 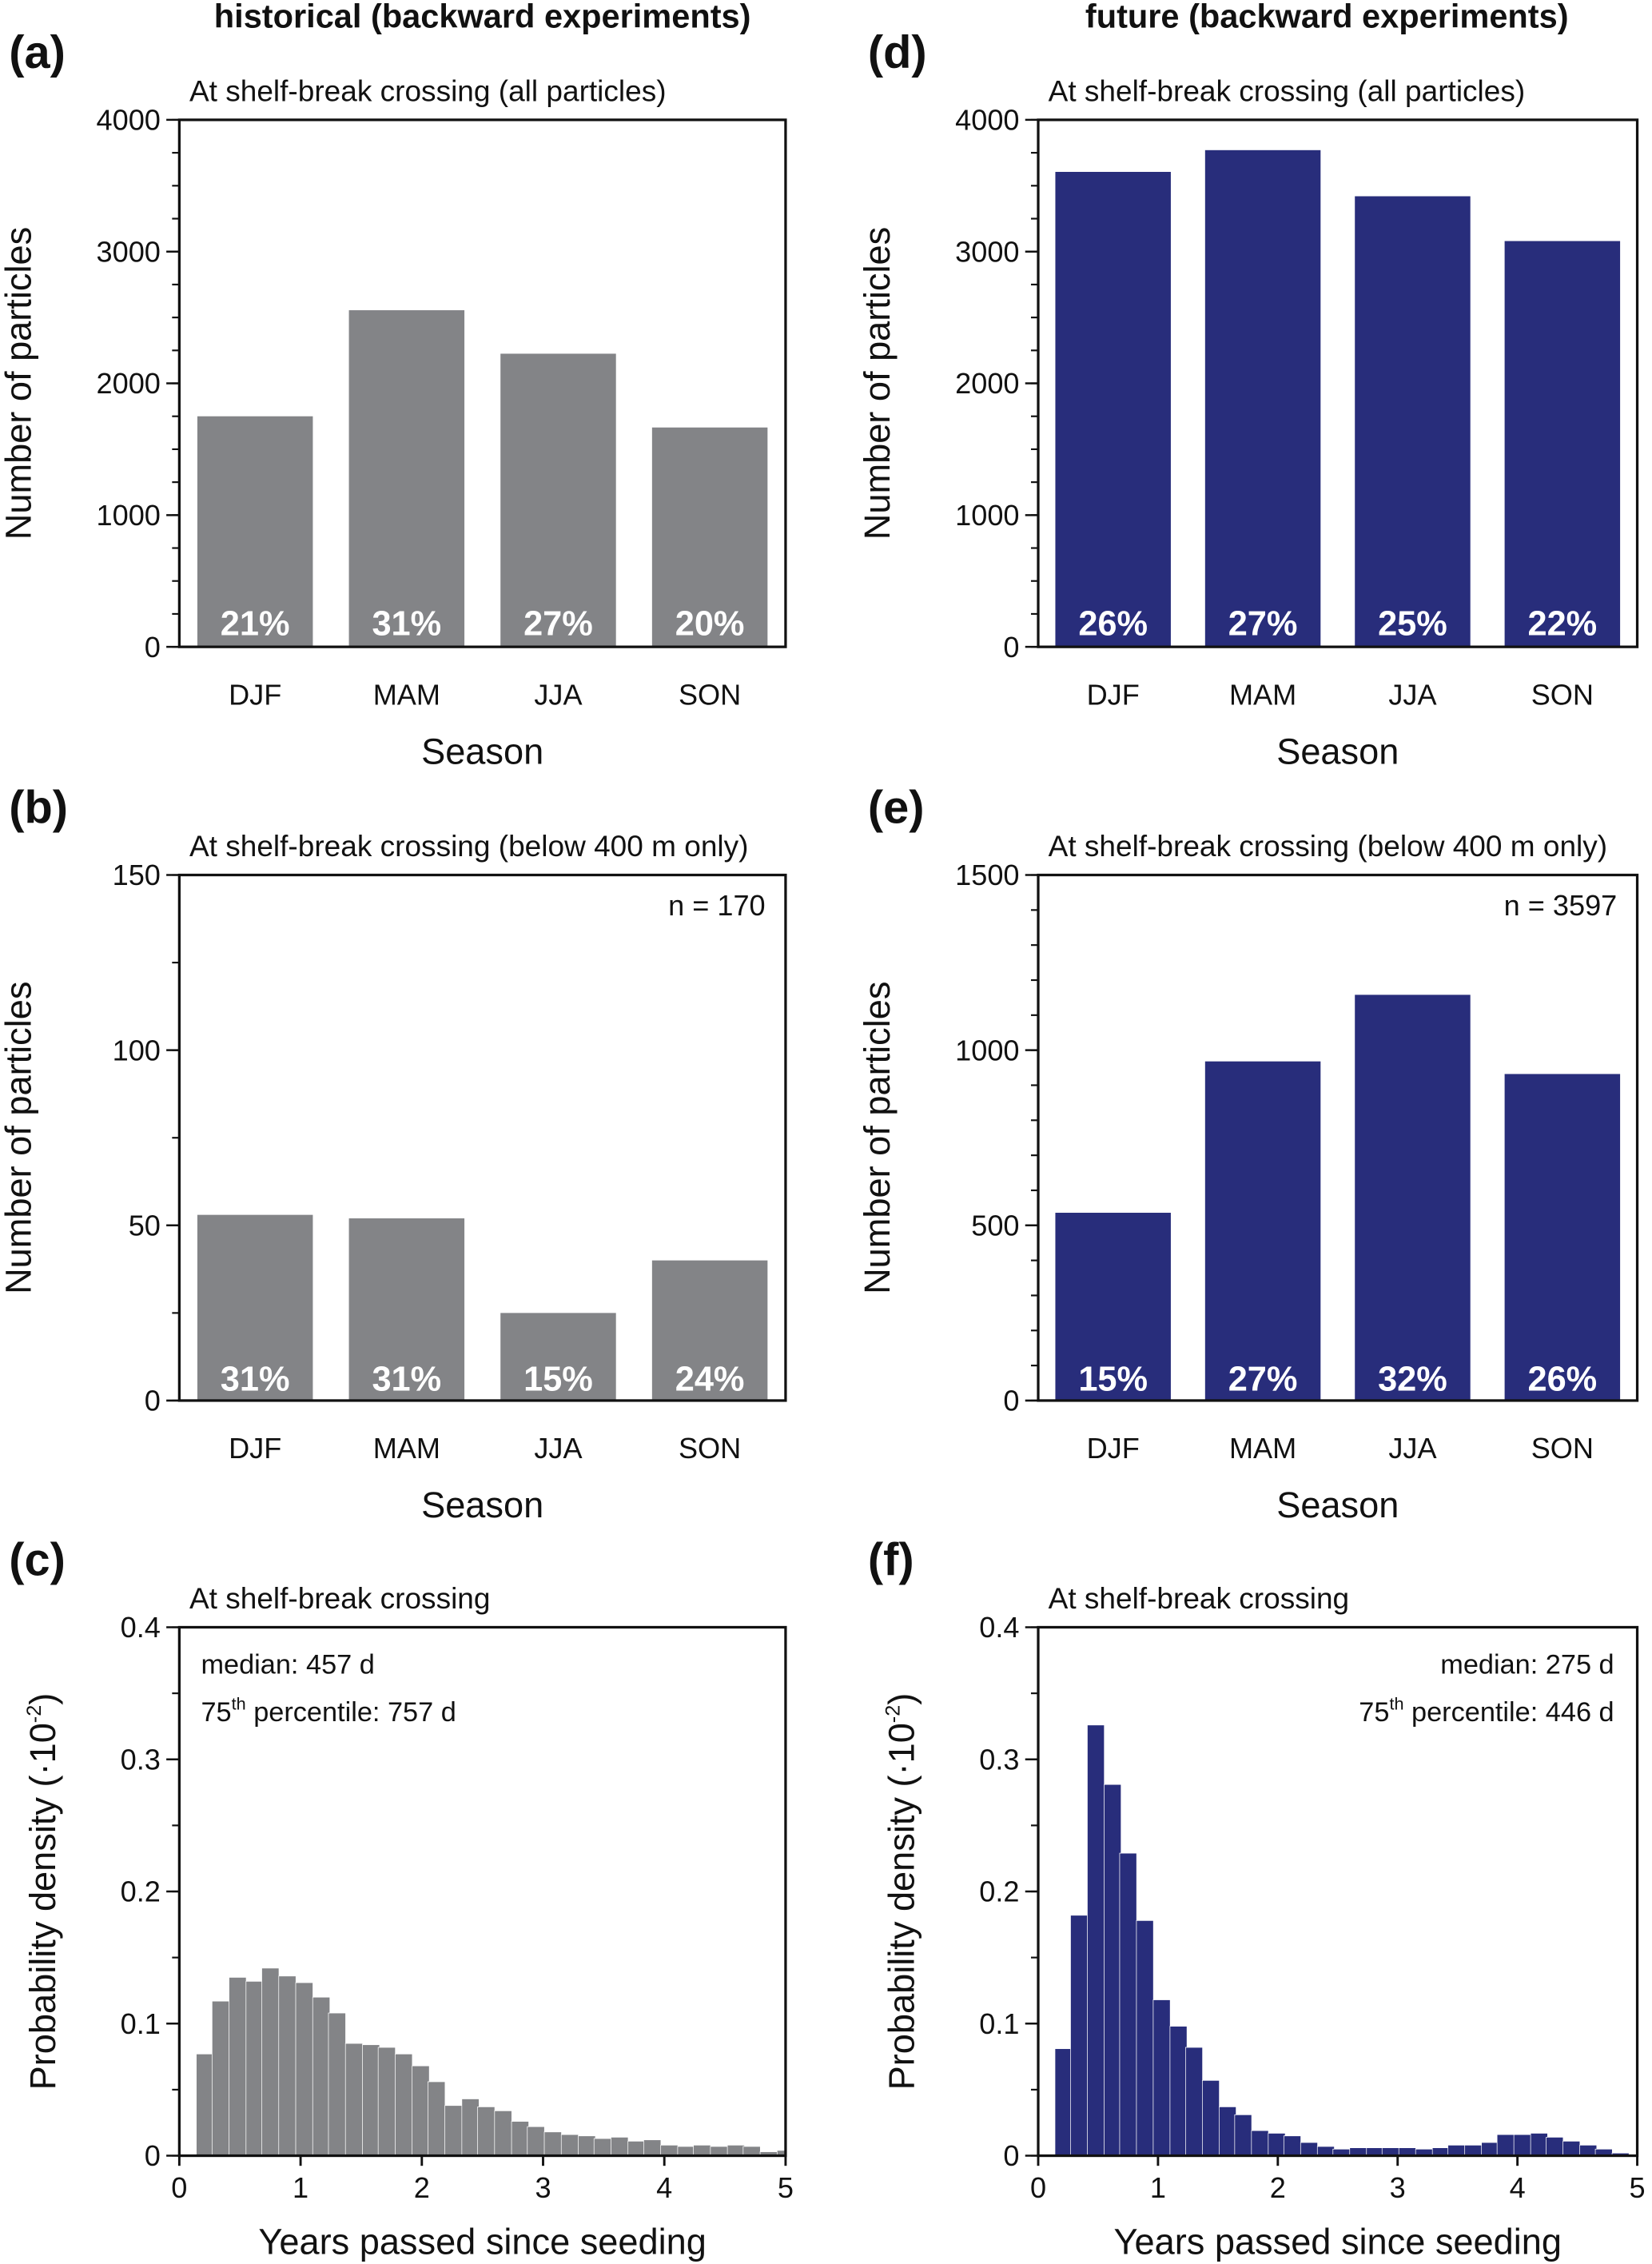 I want to click on median-annotation: median: 275 d, so click(x=1527, y=1664).